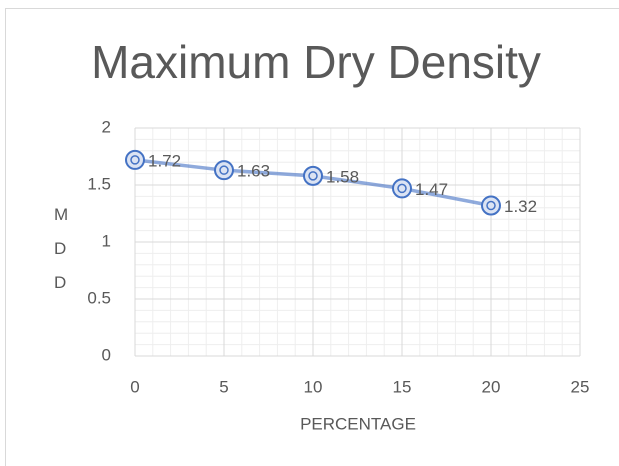 The image size is (619, 466). Describe the element at coordinates (61, 248) in the screenshot. I see `y-axis-label: MDD` at that location.